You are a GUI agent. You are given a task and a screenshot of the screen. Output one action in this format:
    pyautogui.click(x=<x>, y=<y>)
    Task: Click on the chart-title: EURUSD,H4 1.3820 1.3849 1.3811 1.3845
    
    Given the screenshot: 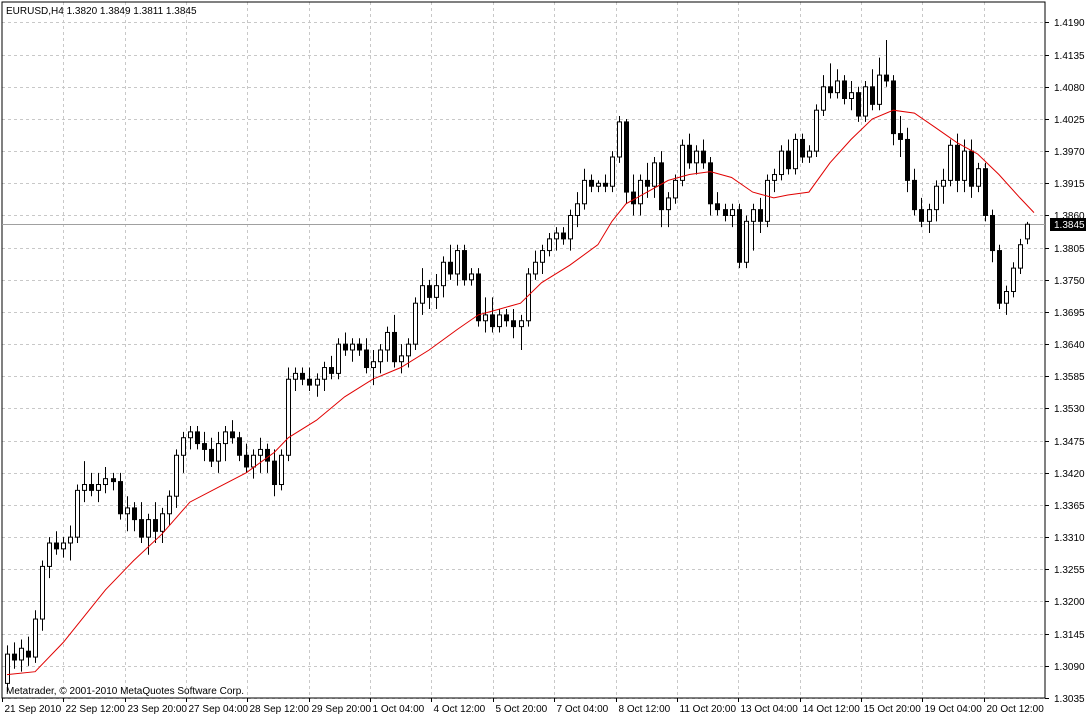 What is the action you would take?
    pyautogui.click(x=101, y=11)
    